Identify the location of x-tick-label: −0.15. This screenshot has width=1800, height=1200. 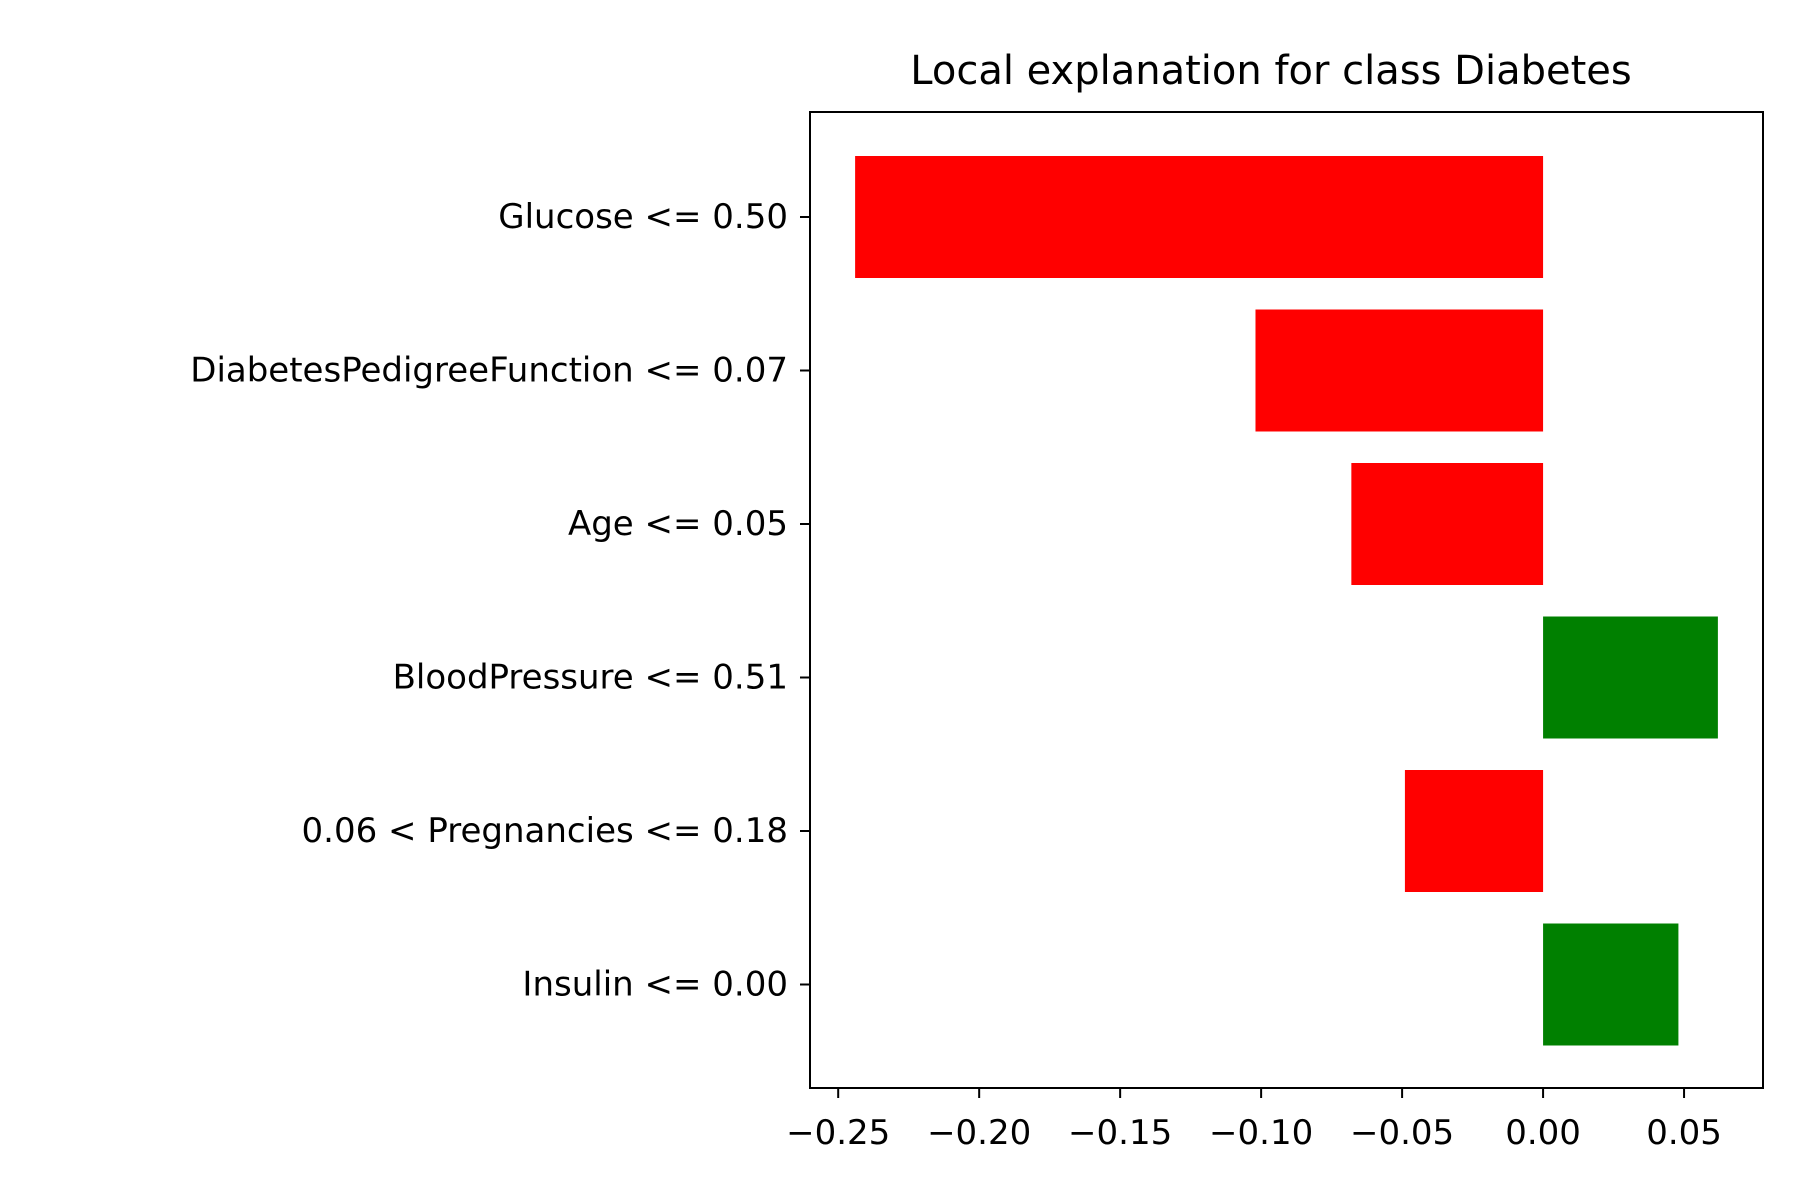
(1120, 1133).